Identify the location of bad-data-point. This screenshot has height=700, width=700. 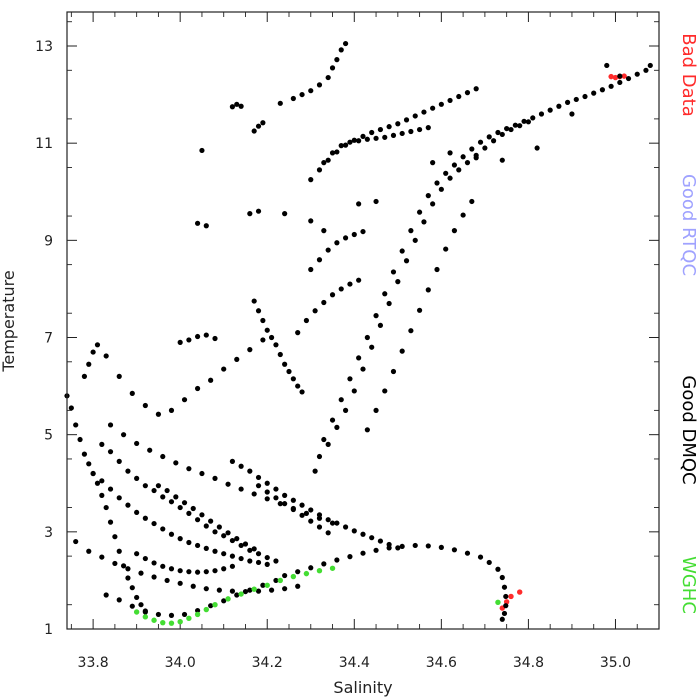
(615, 77).